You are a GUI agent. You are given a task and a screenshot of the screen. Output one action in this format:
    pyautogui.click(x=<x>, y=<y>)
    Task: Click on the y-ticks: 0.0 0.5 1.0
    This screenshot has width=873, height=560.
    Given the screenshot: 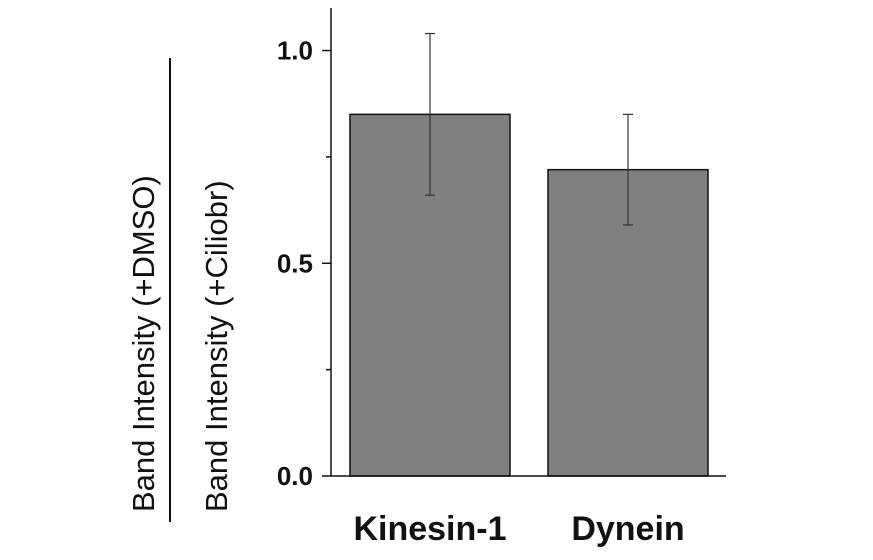 What is the action you would take?
    pyautogui.click(x=304, y=263)
    